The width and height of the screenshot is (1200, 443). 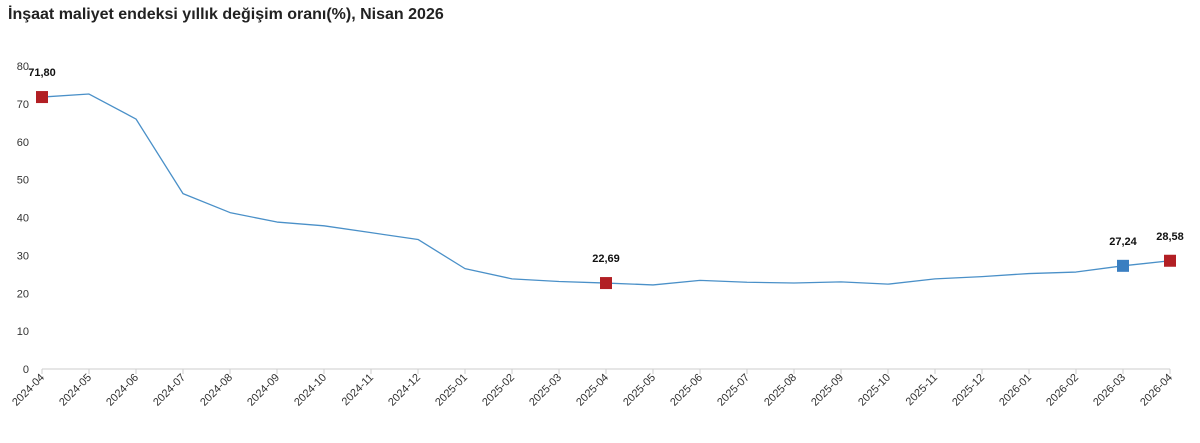 What do you see at coordinates (1170, 237) in the screenshot?
I see `data-label: 28,58` at bounding box center [1170, 237].